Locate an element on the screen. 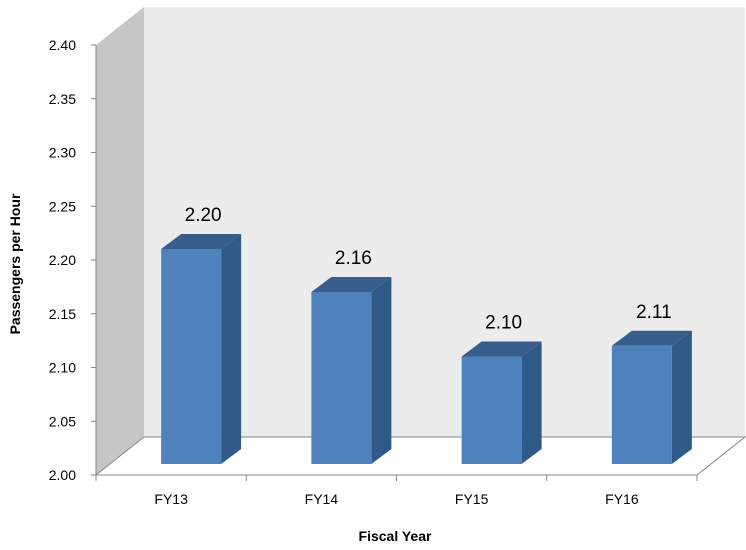 The height and width of the screenshot is (550, 746). bar-top-FY16 is located at coordinates (651, 338).